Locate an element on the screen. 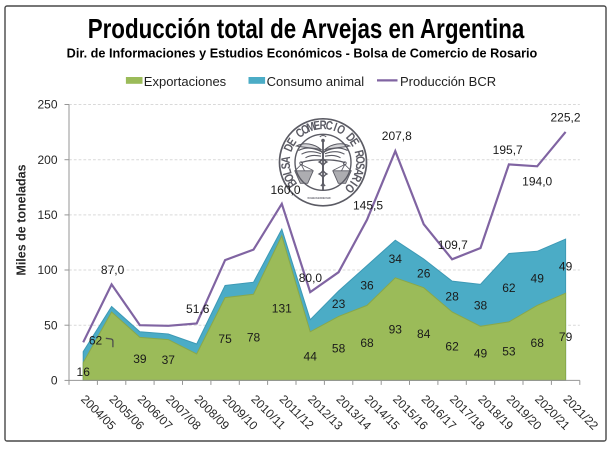  svg-text: L is located at coordinates (287, 171).